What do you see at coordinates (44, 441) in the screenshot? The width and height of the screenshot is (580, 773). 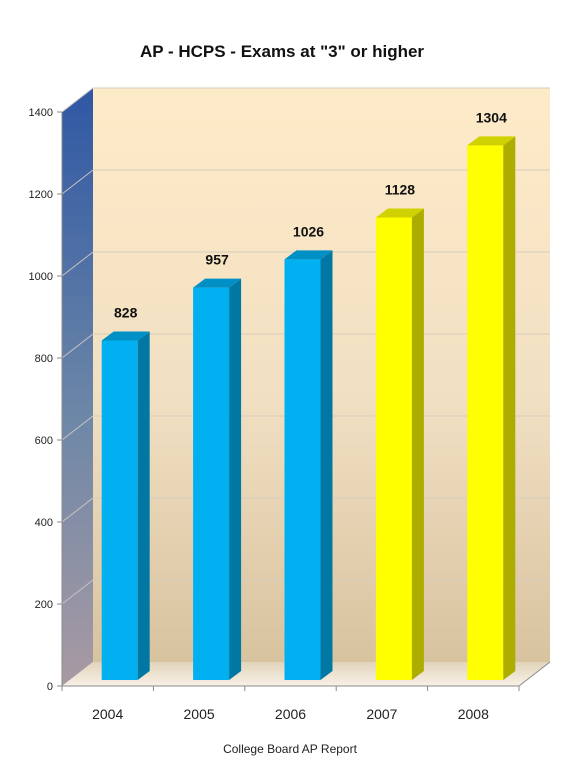 I see `y-tick-label: 600` at bounding box center [44, 441].